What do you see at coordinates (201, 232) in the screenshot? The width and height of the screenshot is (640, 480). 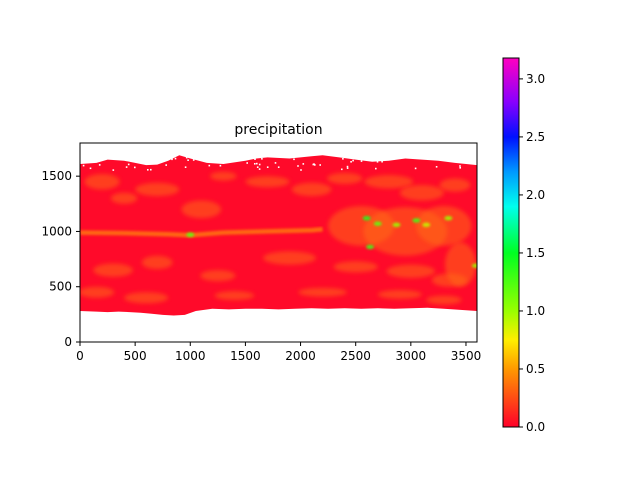 I see `itcz-band` at bounding box center [201, 232].